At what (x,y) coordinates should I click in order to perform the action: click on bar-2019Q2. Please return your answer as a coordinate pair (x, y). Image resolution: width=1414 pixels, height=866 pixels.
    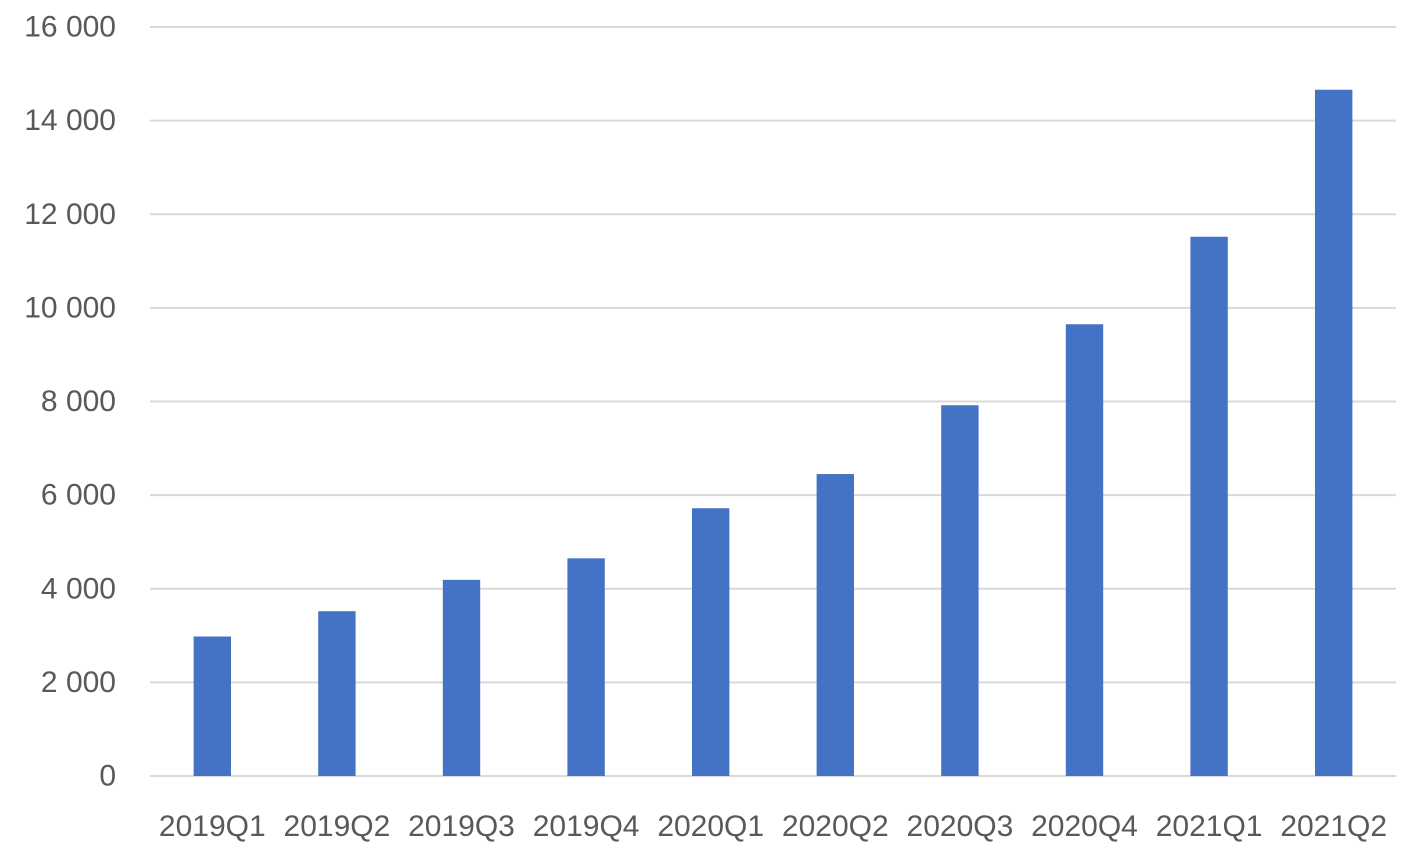
    Looking at the image, I should click on (337, 693).